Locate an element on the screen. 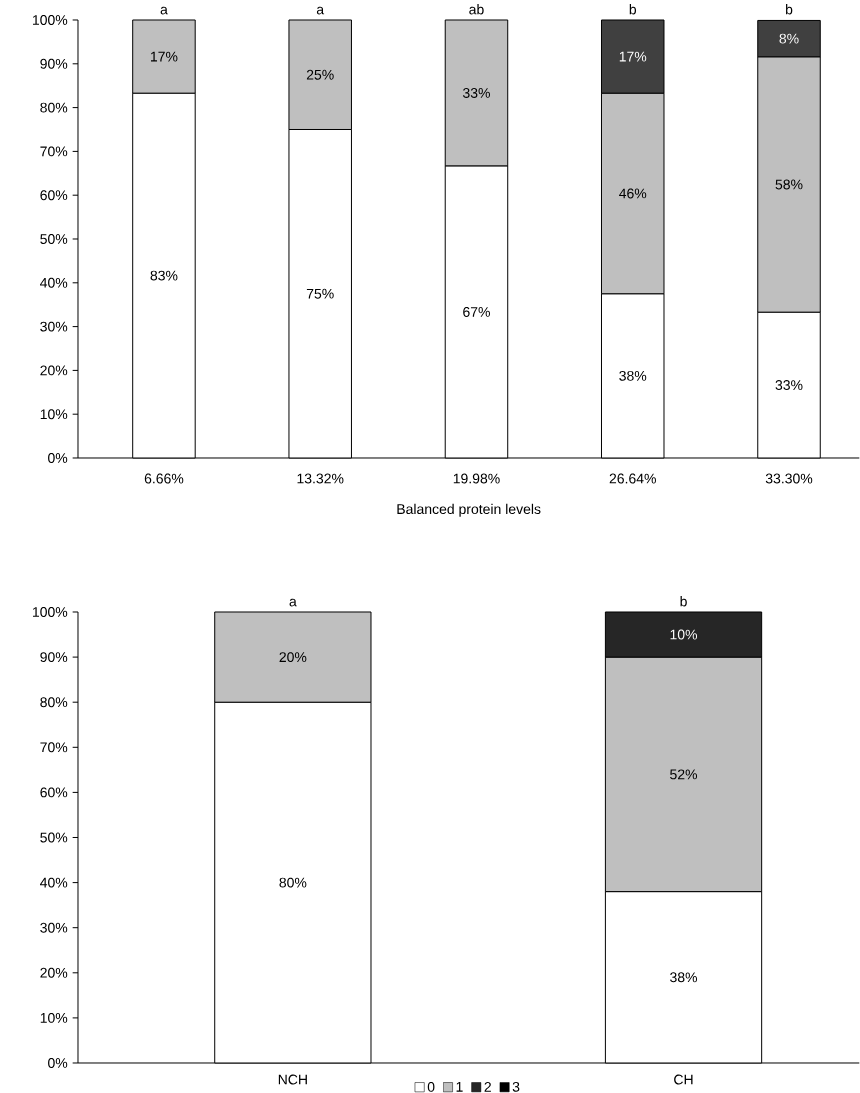 This screenshot has height=1093, width=860. data-label: 10% is located at coordinates (684, 634).